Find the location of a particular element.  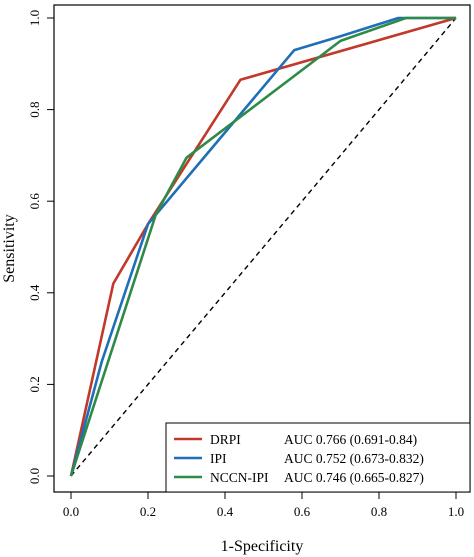

legend-entry-name: DRPI is located at coordinates (225, 439).